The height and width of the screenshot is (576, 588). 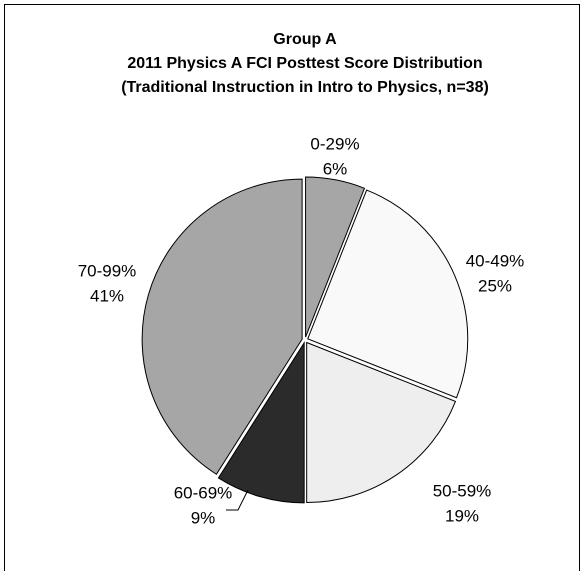 What do you see at coordinates (203, 517) in the screenshot?
I see `slice-value: 9%` at bounding box center [203, 517].